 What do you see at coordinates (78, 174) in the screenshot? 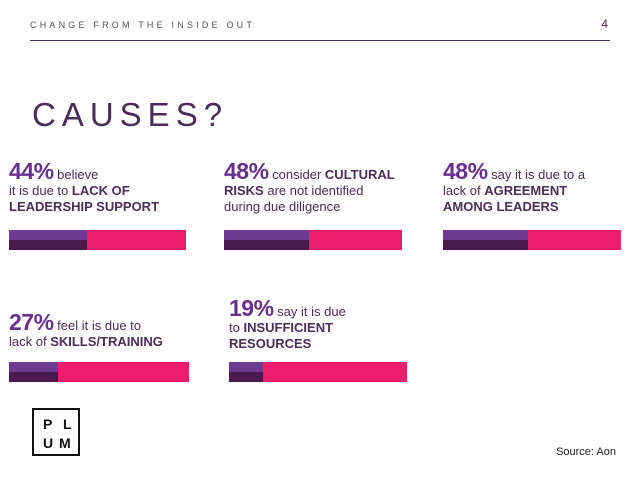
I see `stat-text: believe` at bounding box center [78, 174].